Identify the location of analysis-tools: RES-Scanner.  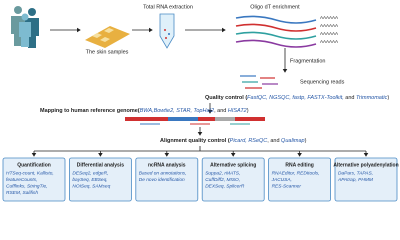
(287, 186).